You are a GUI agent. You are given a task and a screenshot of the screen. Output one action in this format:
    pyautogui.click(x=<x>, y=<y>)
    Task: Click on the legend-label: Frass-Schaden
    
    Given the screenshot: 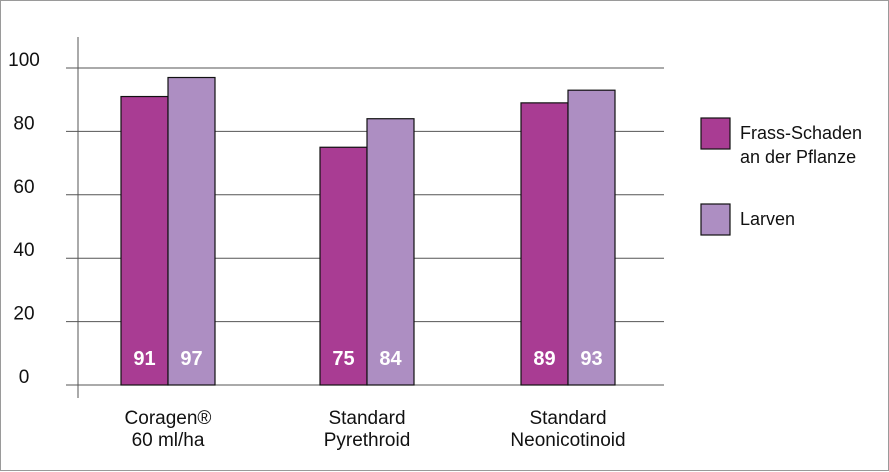 What is the action you would take?
    pyautogui.click(x=801, y=133)
    